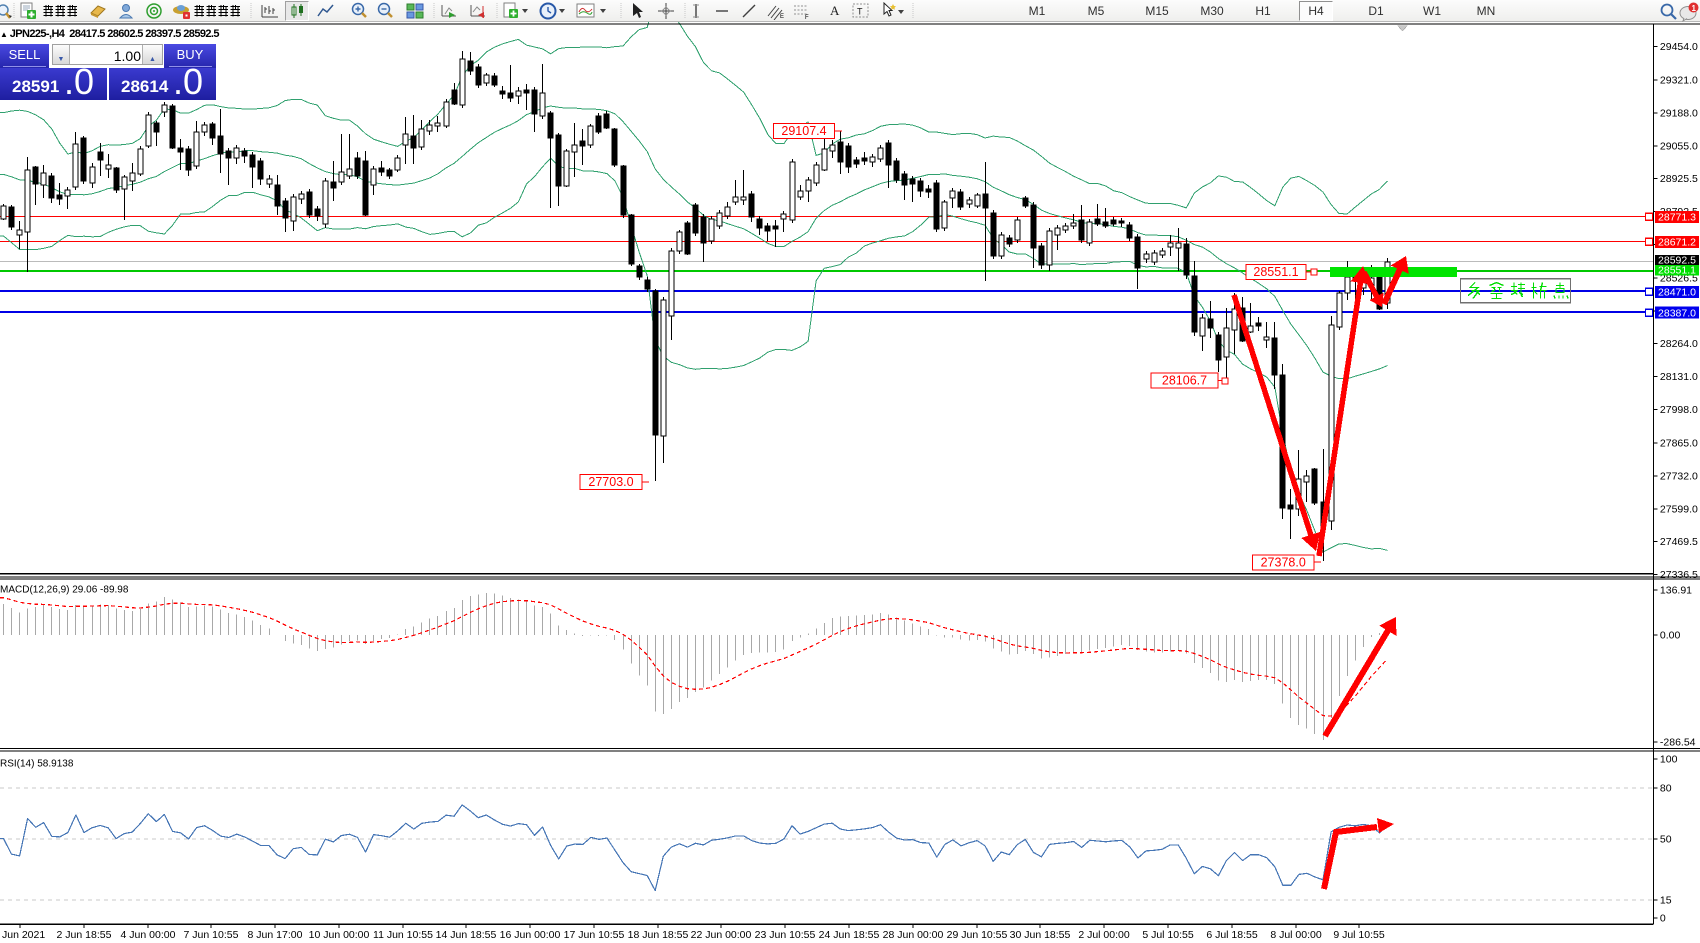 The image size is (1700, 943). What do you see at coordinates (1679, 113) in the screenshot?
I see `svg-text: 29188.0` at bounding box center [1679, 113].